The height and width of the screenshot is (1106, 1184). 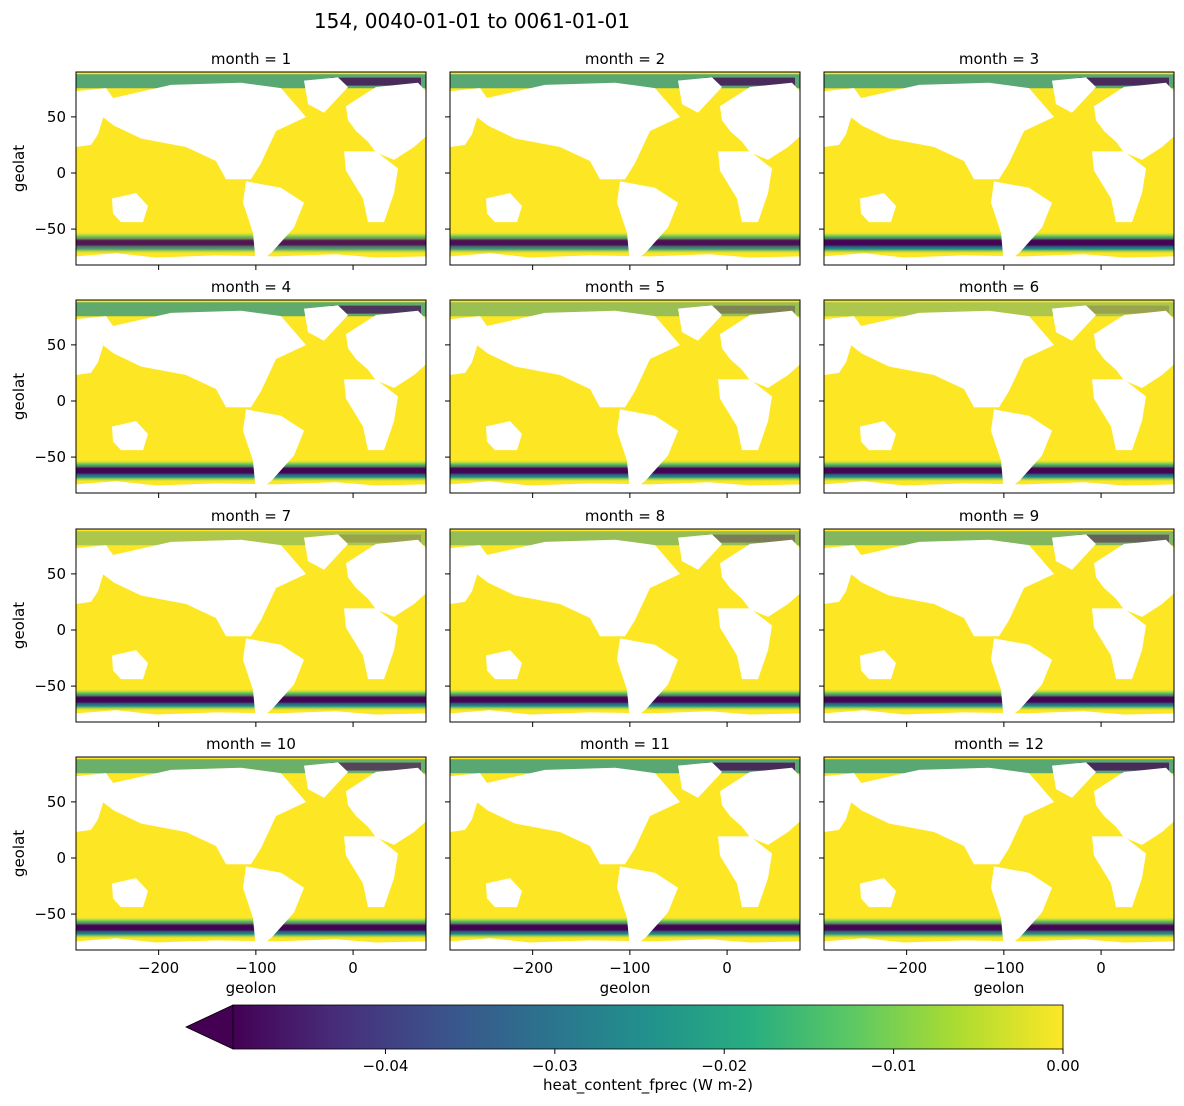 I want to click on colorbar-tick-label: −0.04, so click(x=385, y=1066).